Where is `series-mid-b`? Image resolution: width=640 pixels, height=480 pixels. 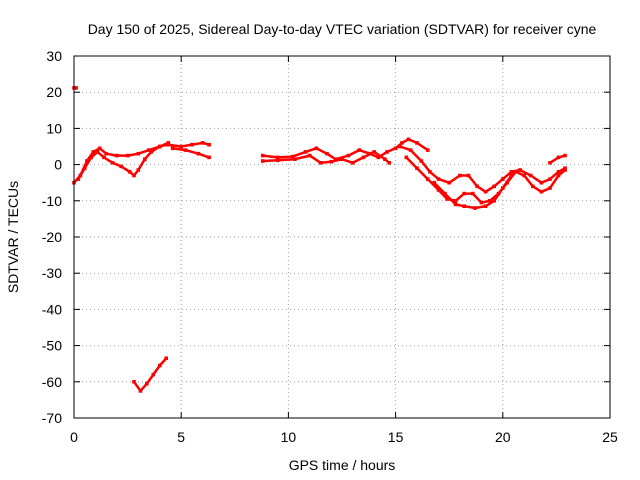 series-mid-b is located at coordinates (191, 153).